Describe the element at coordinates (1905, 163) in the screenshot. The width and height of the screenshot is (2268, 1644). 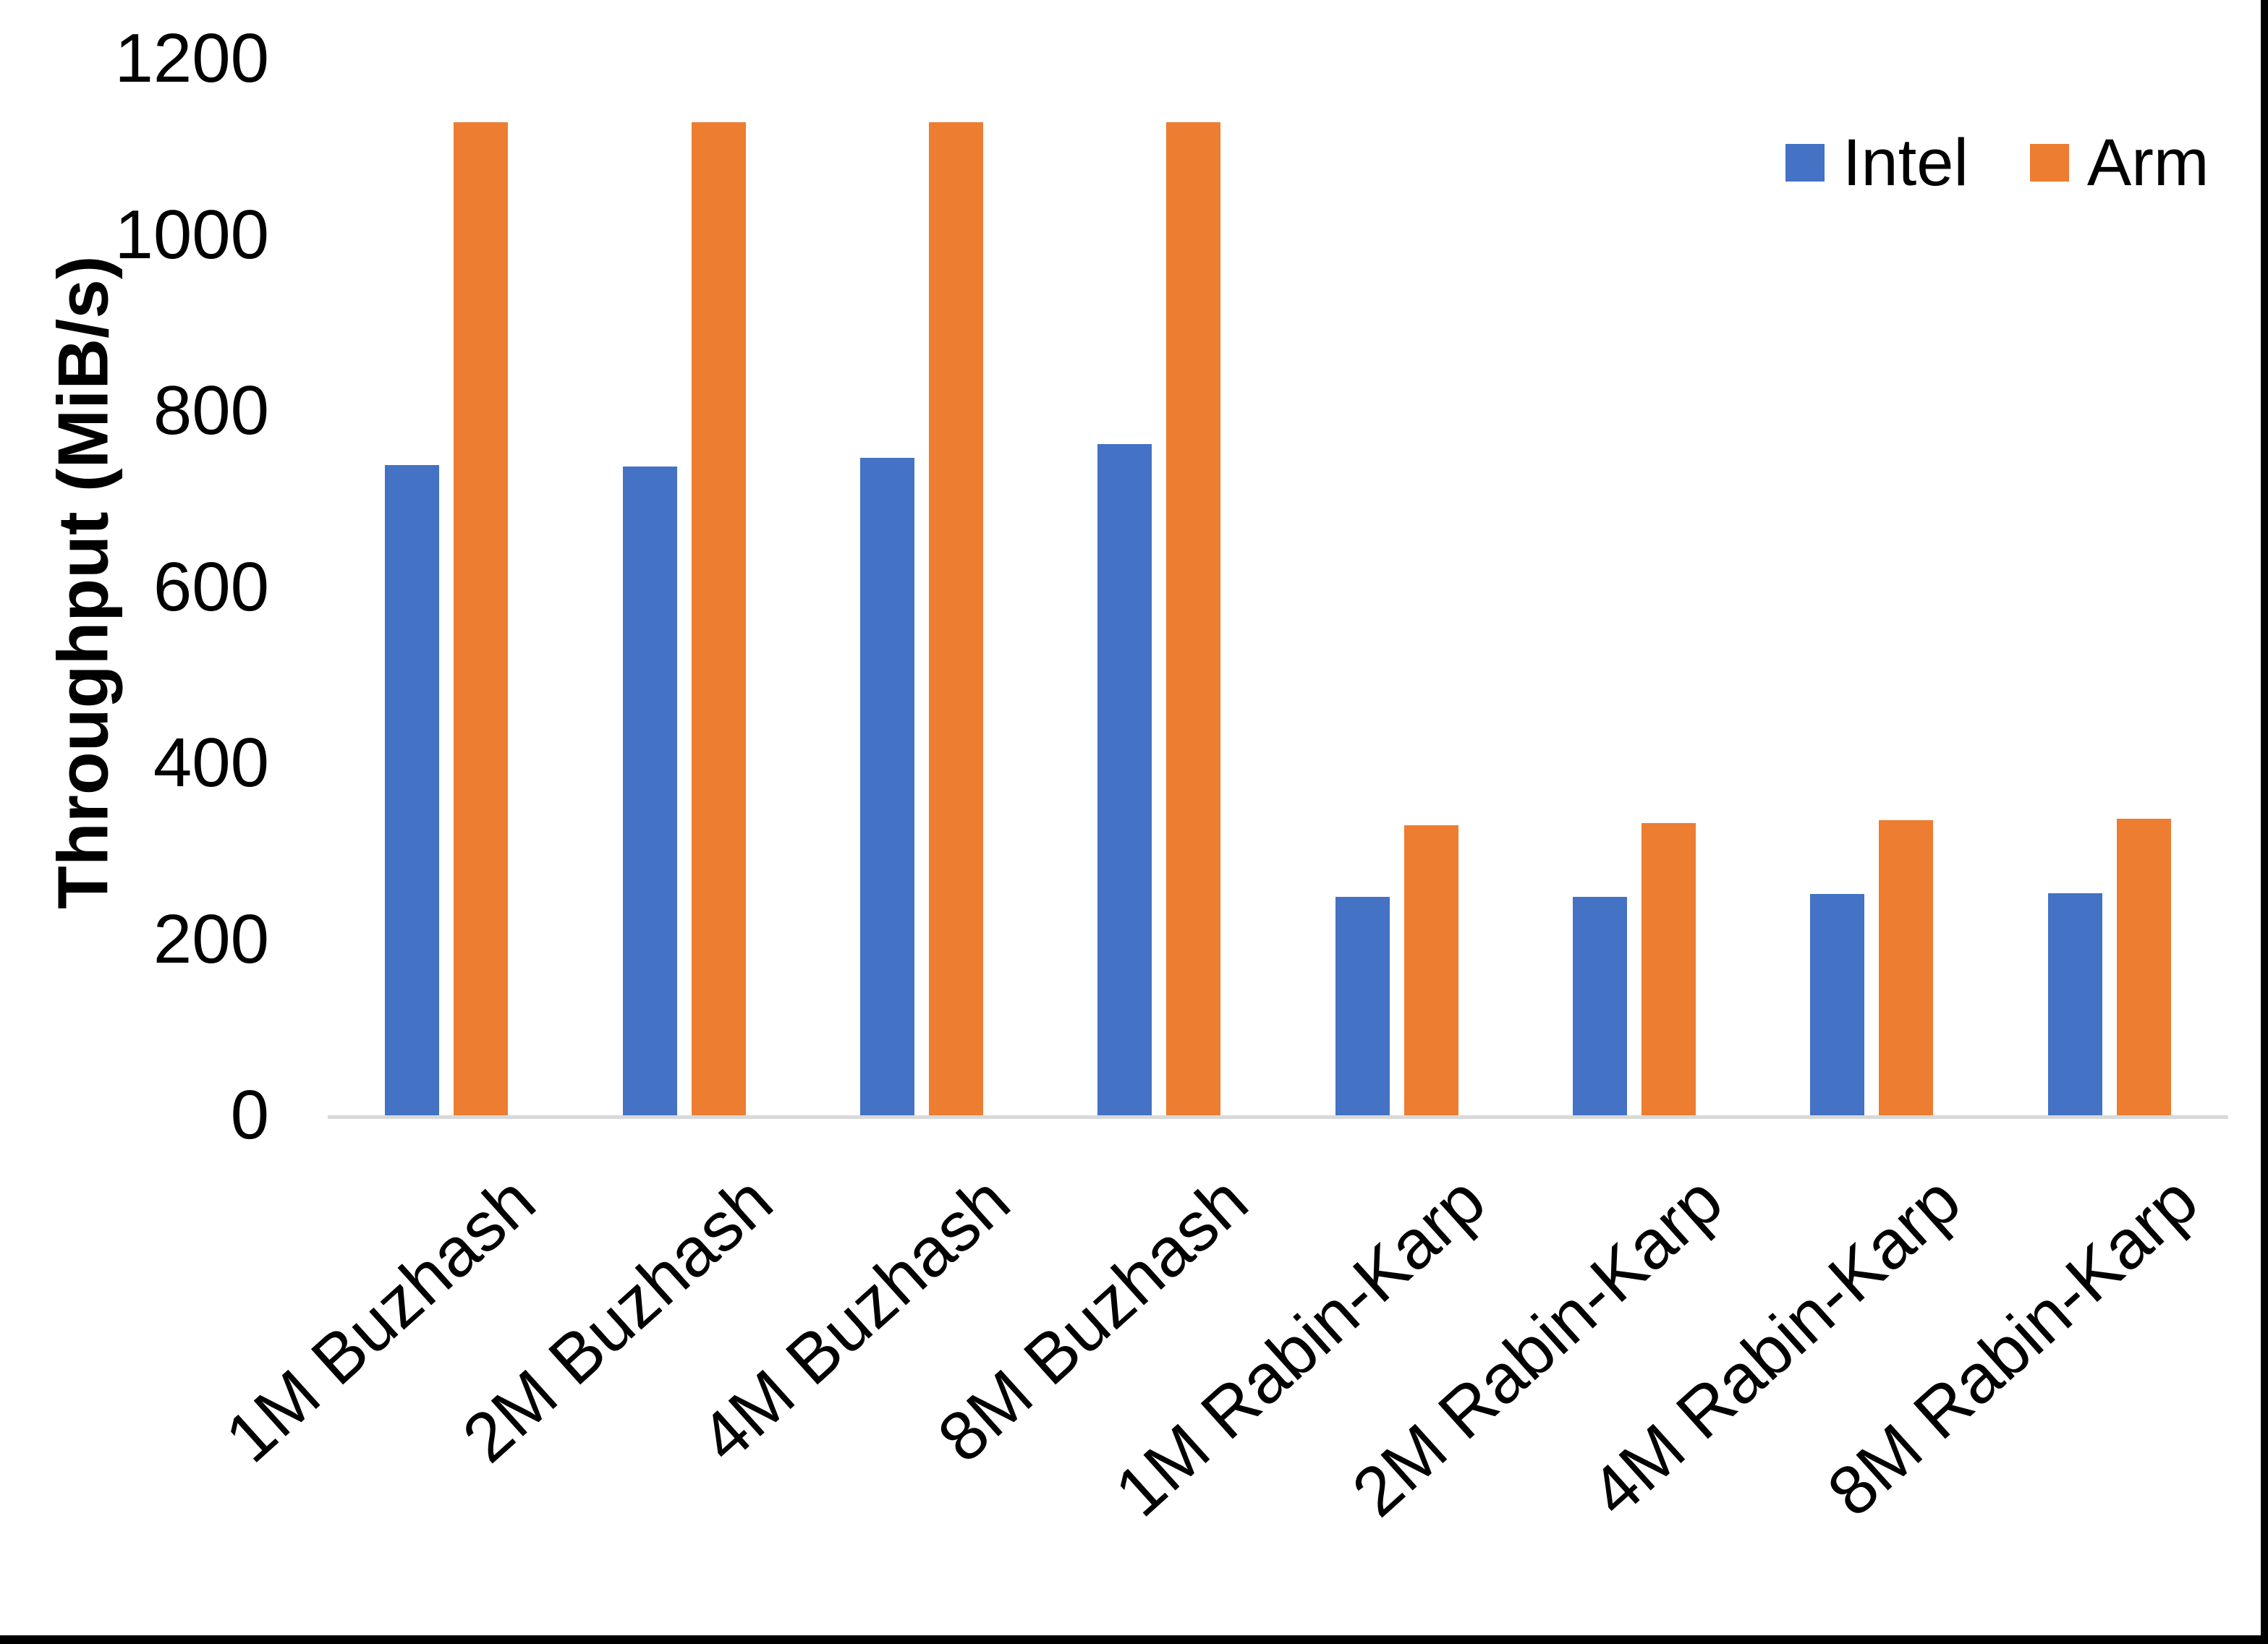
I see `legend-label-intel: Intel` at that location.